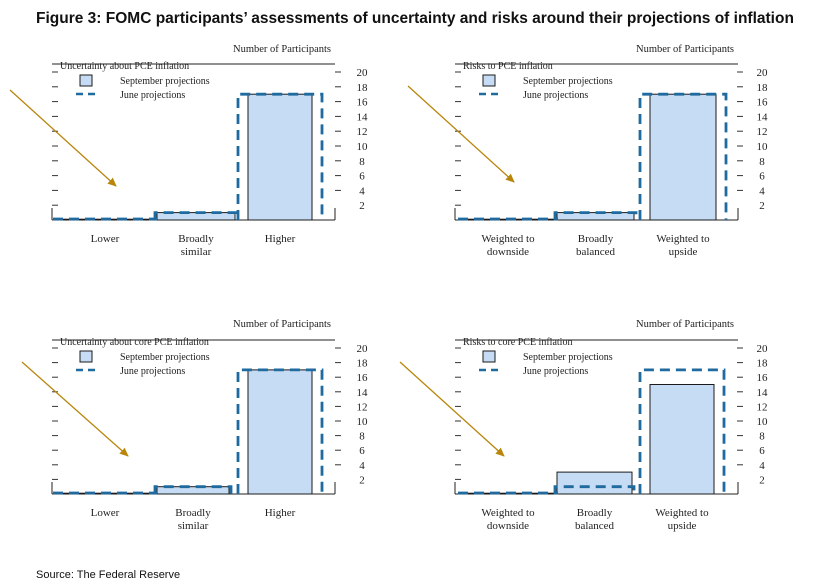  What do you see at coordinates (108, 575) in the screenshot?
I see `source-note: Source: The Federal Reserve` at bounding box center [108, 575].